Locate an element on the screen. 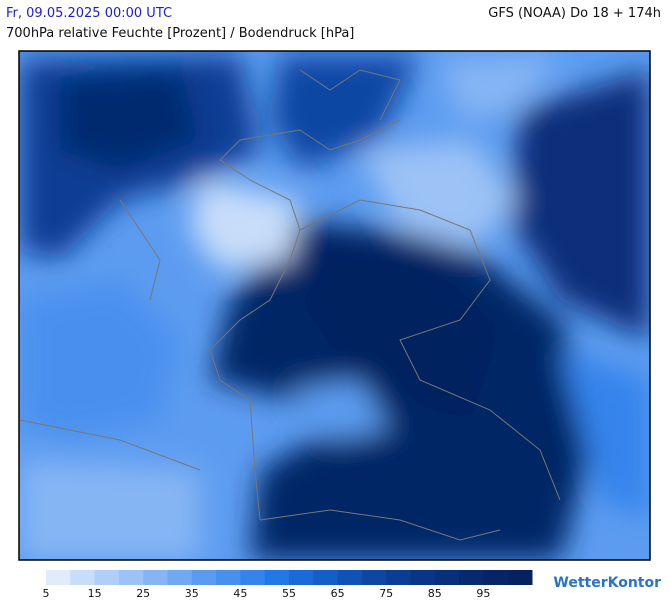  legend-tick-label: 95 is located at coordinates (483, 593).